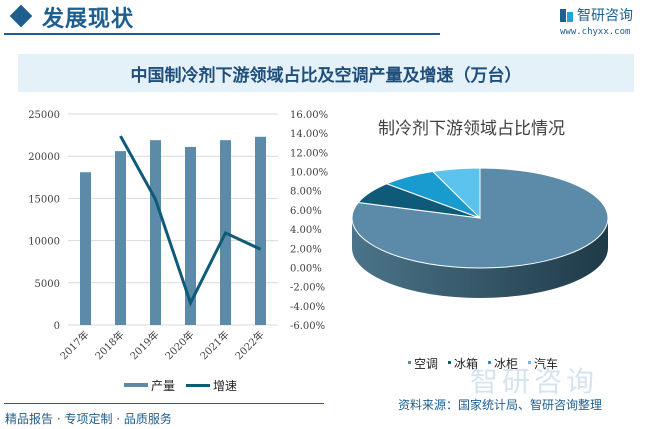 The height and width of the screenshot is (429, 653). What do you see at coordinates (309, 153) in the screenshot?
I see `right-axis-tick: 12.00%` at bounding box center [309, 153].